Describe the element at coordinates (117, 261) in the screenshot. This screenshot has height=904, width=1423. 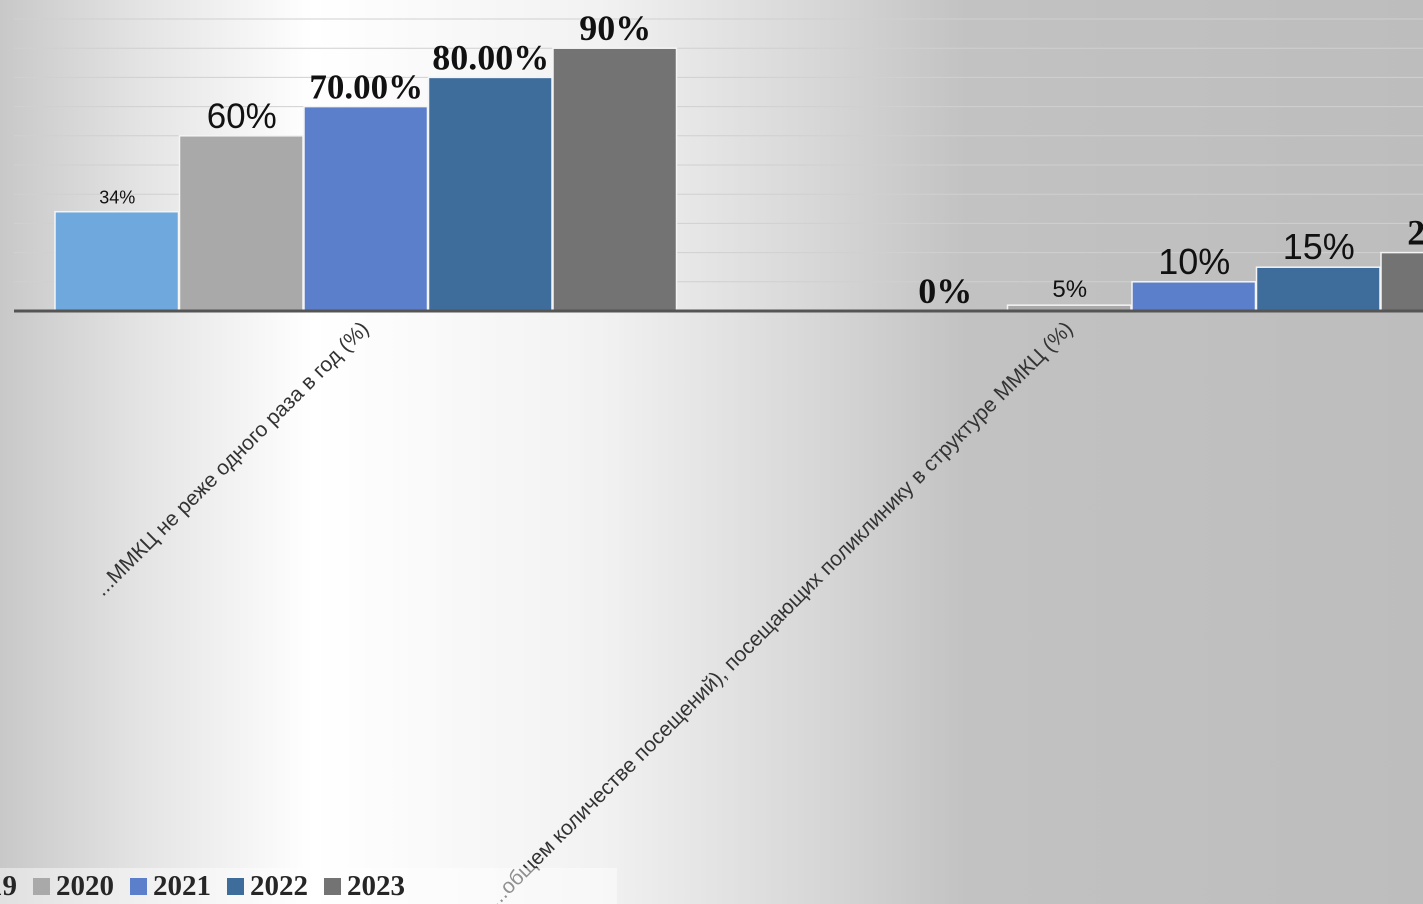
I see `bar-2019-cat1` at that location.